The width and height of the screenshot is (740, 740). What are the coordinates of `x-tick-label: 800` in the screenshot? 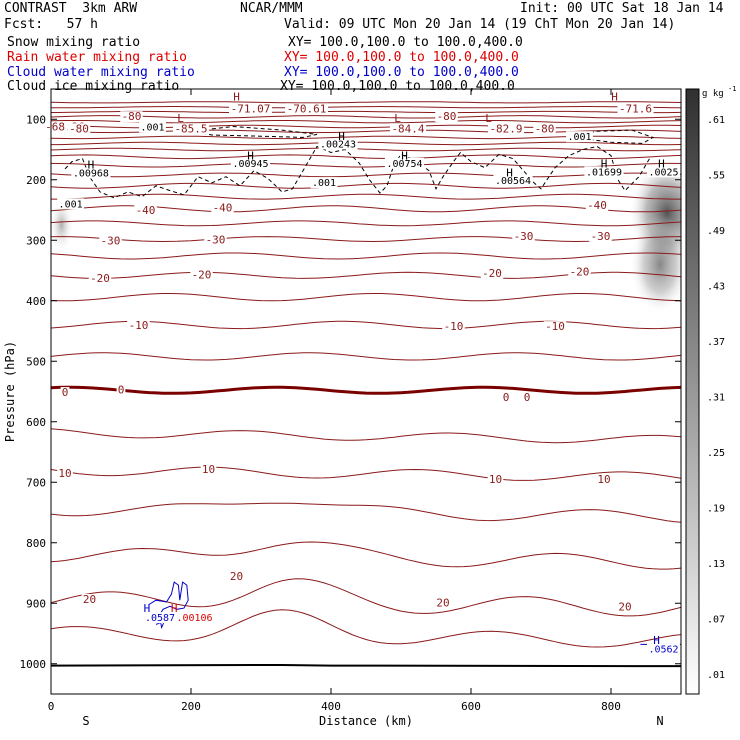 It's located at (611, 706).